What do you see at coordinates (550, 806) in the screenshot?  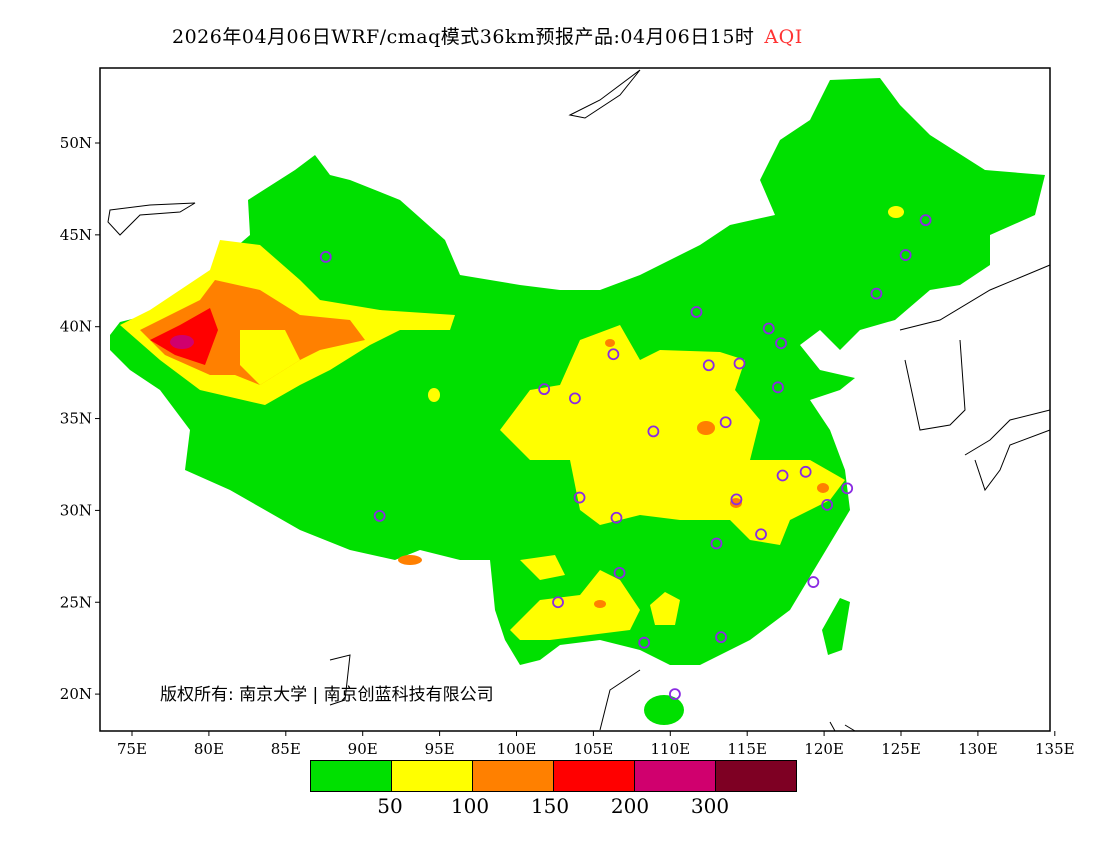 I see `legend-label: 150` at bounding box center [550, 806].